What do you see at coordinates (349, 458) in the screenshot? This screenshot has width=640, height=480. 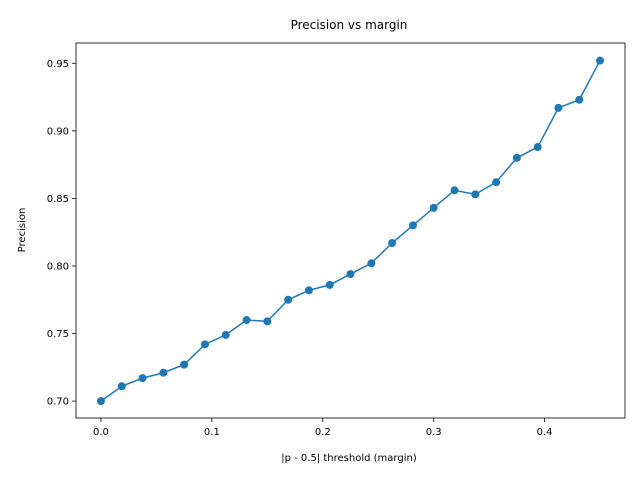 I see `x-axis-label: |p - 0.5| threshold (margin)` at bounding box center [349, 458].